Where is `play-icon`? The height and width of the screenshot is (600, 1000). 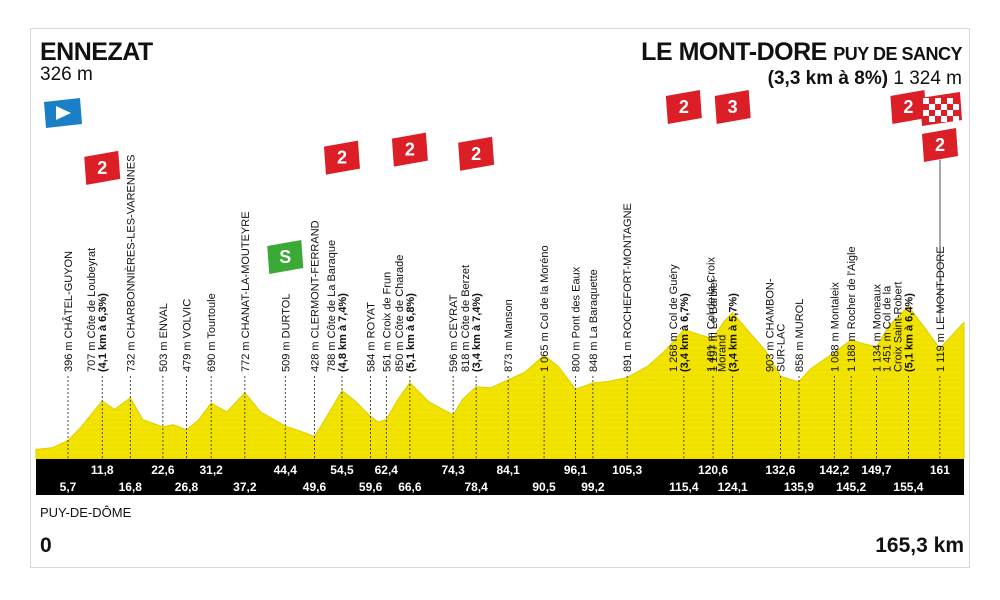
play-icon is located at coordinates (63, 113).